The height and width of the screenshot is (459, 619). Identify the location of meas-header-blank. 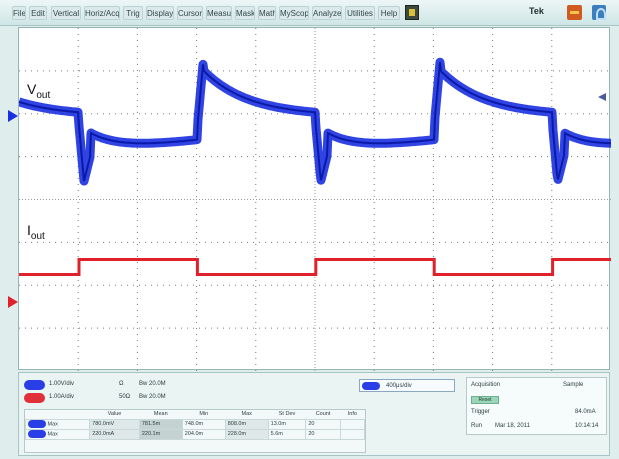
(58, 414).